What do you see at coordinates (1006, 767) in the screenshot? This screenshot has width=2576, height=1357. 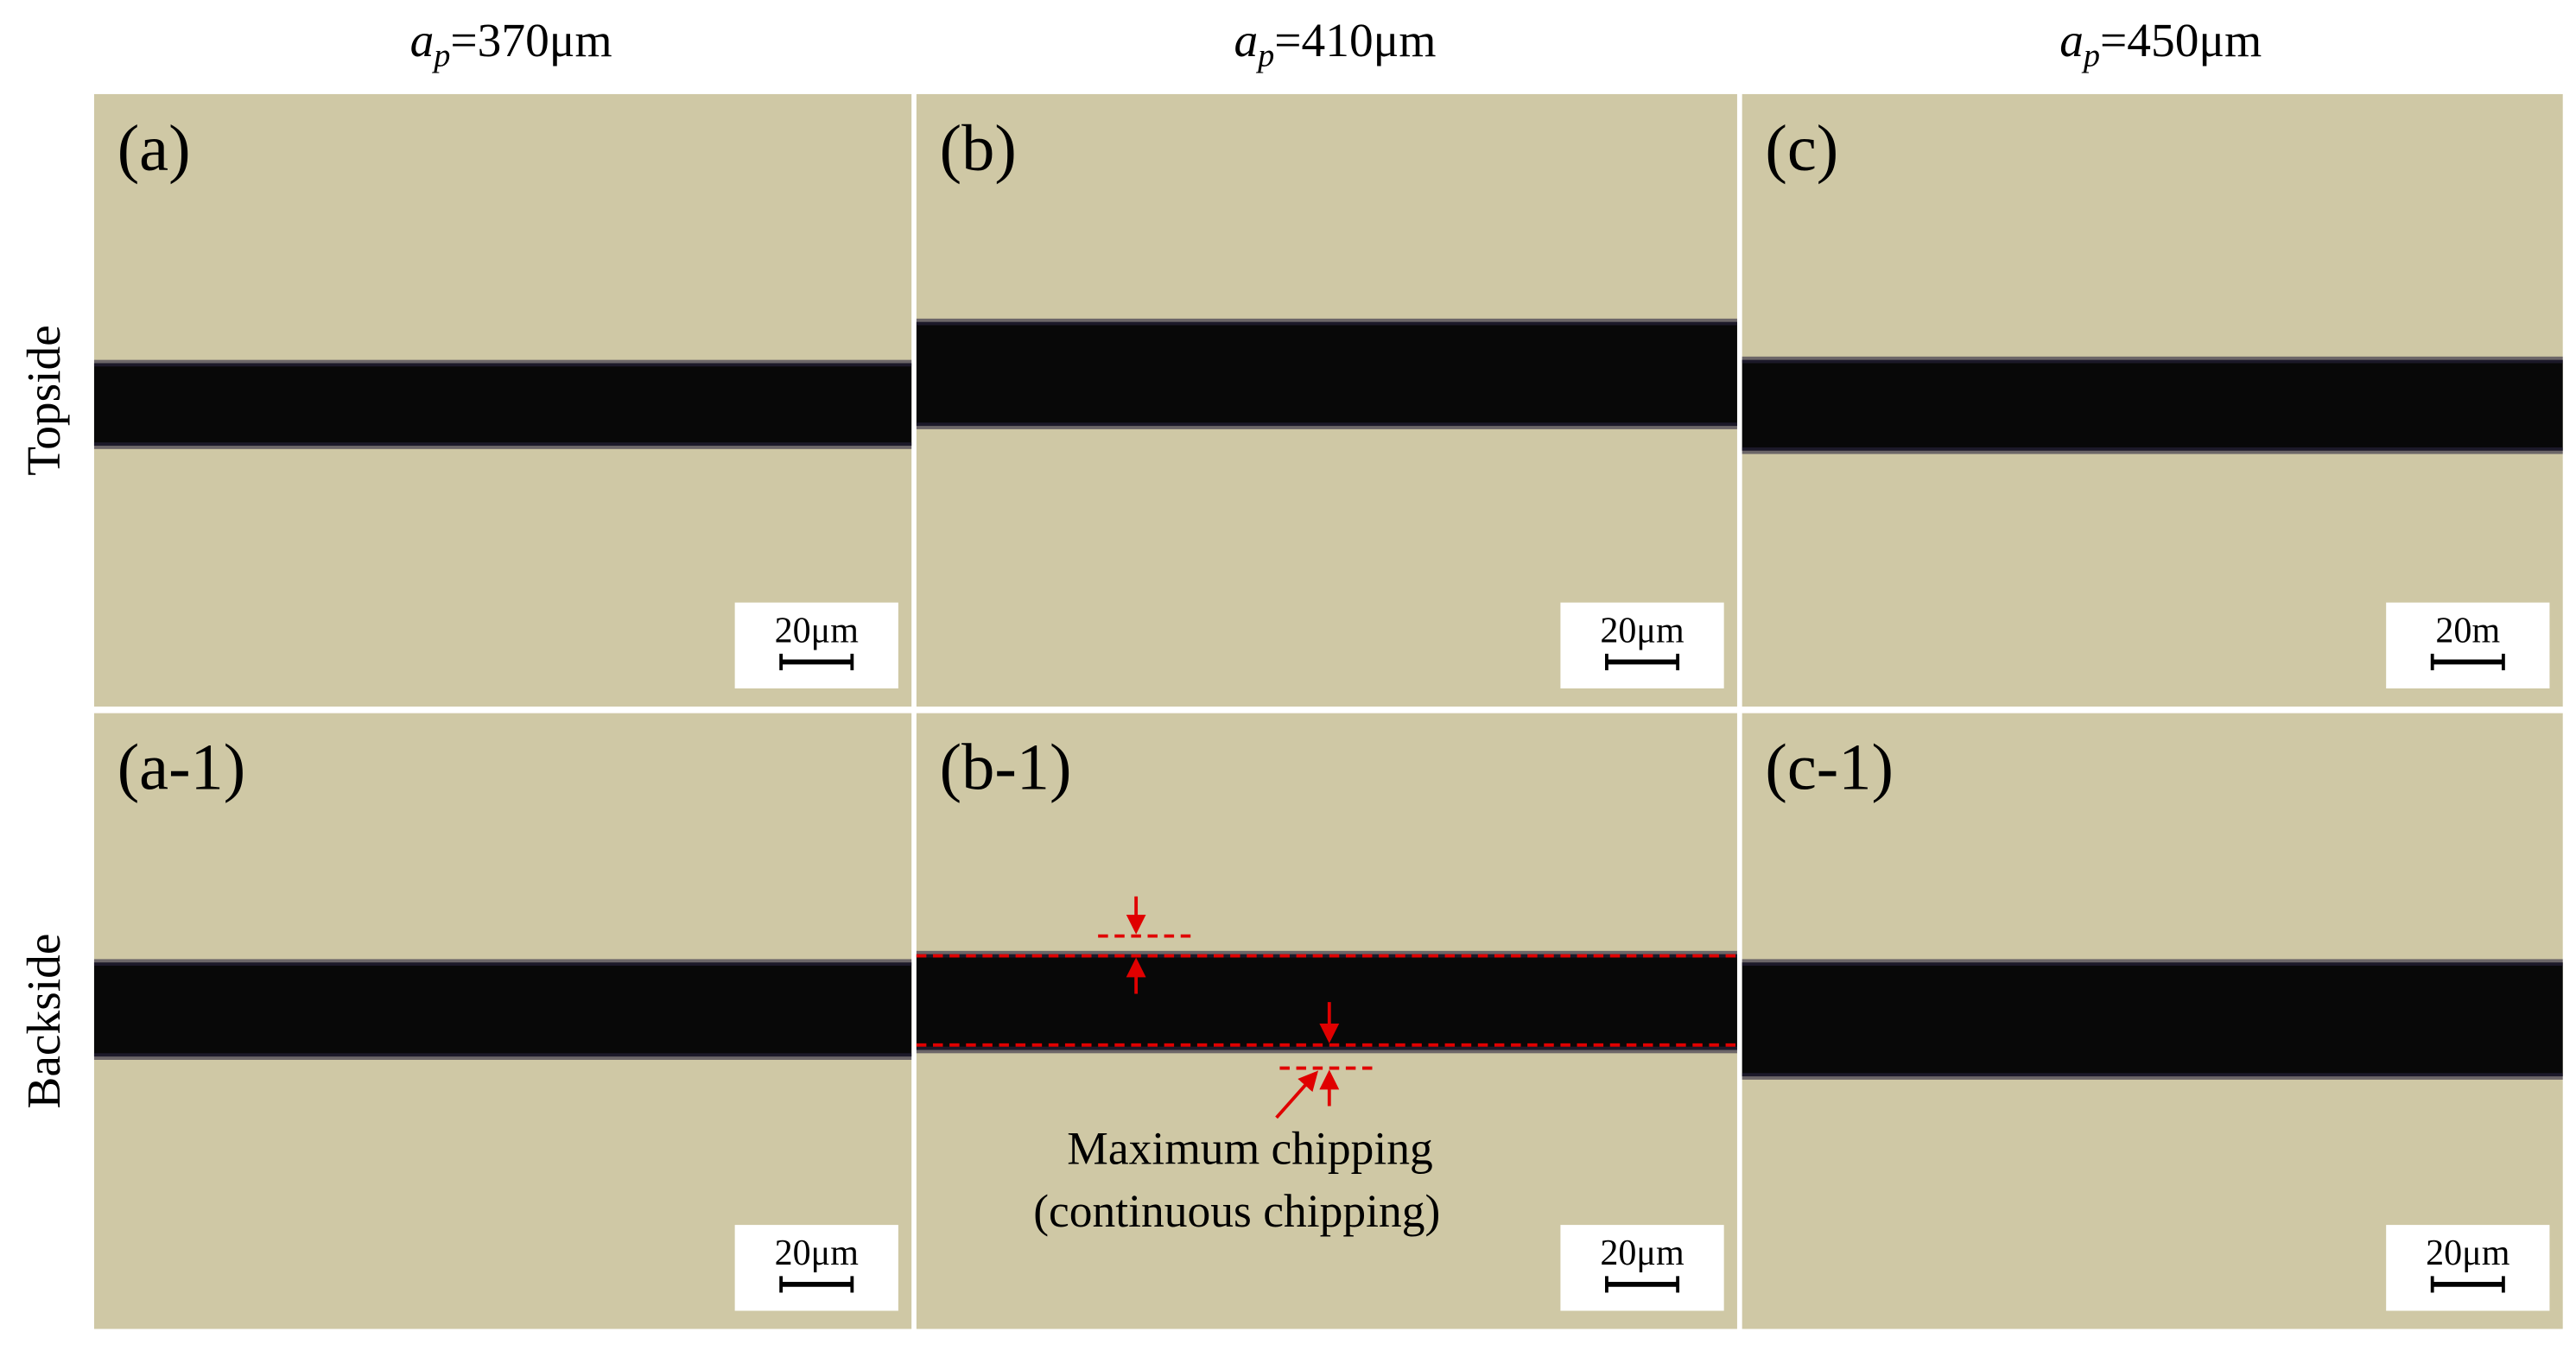 I see `panel-label: (b-1)` at bounding box center [1006, 767].